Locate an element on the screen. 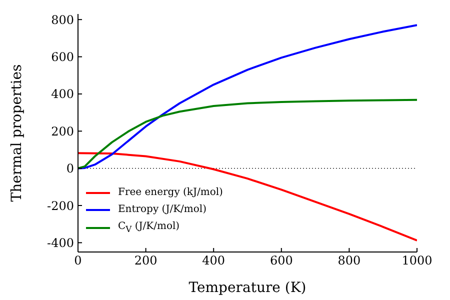  y-tick-label: 200 is located at coordinates (62, 131).